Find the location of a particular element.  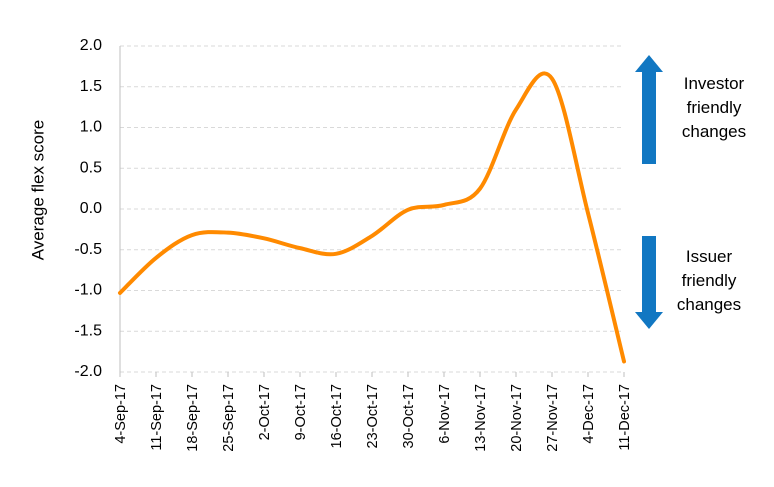

y-tick-label: 2.0 is located at coordinates (91, 45).